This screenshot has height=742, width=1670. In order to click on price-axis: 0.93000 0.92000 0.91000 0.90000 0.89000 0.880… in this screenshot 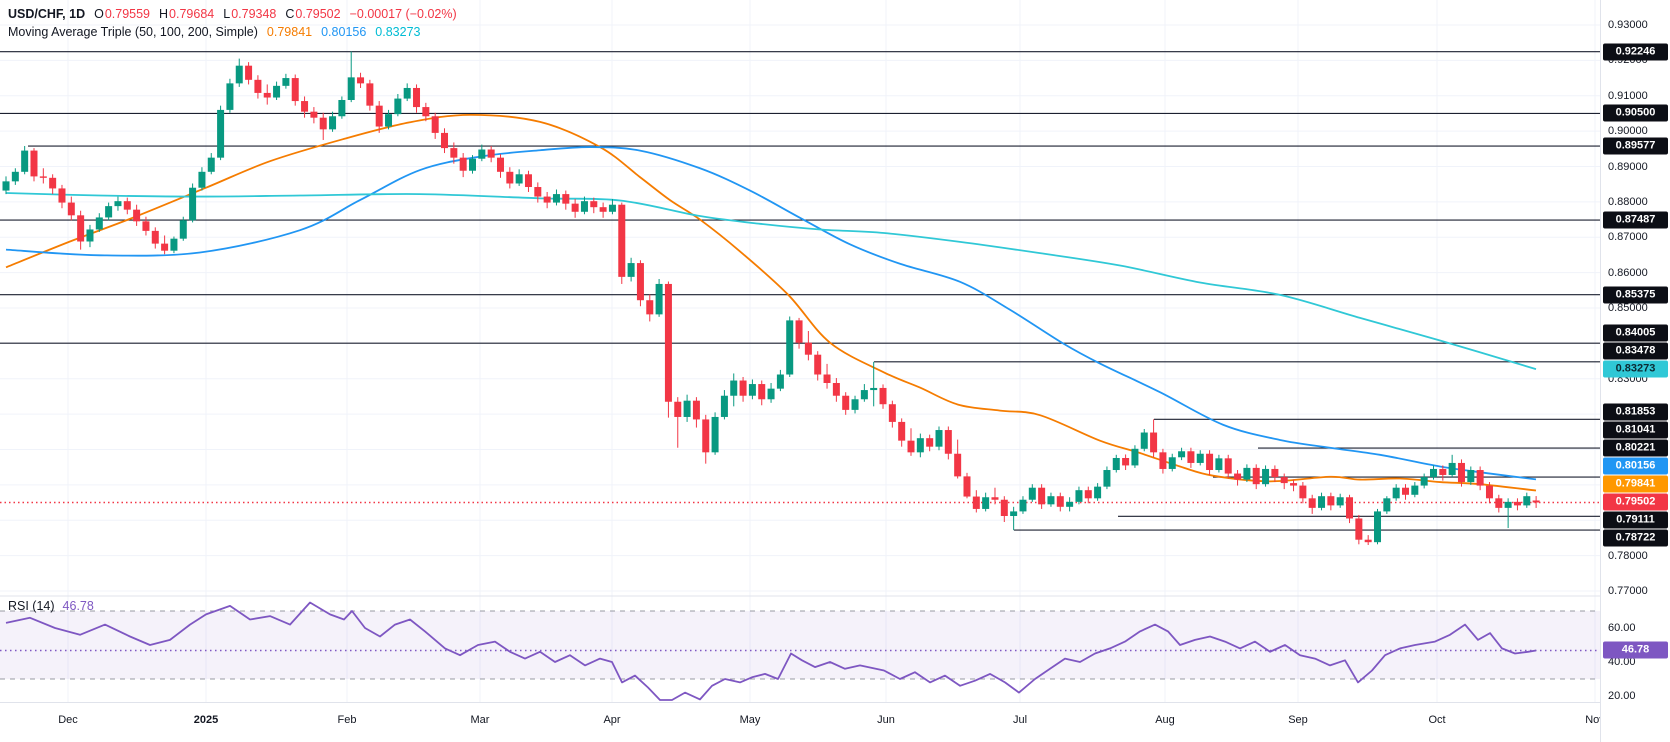, I will do `click(1635, 371)`.